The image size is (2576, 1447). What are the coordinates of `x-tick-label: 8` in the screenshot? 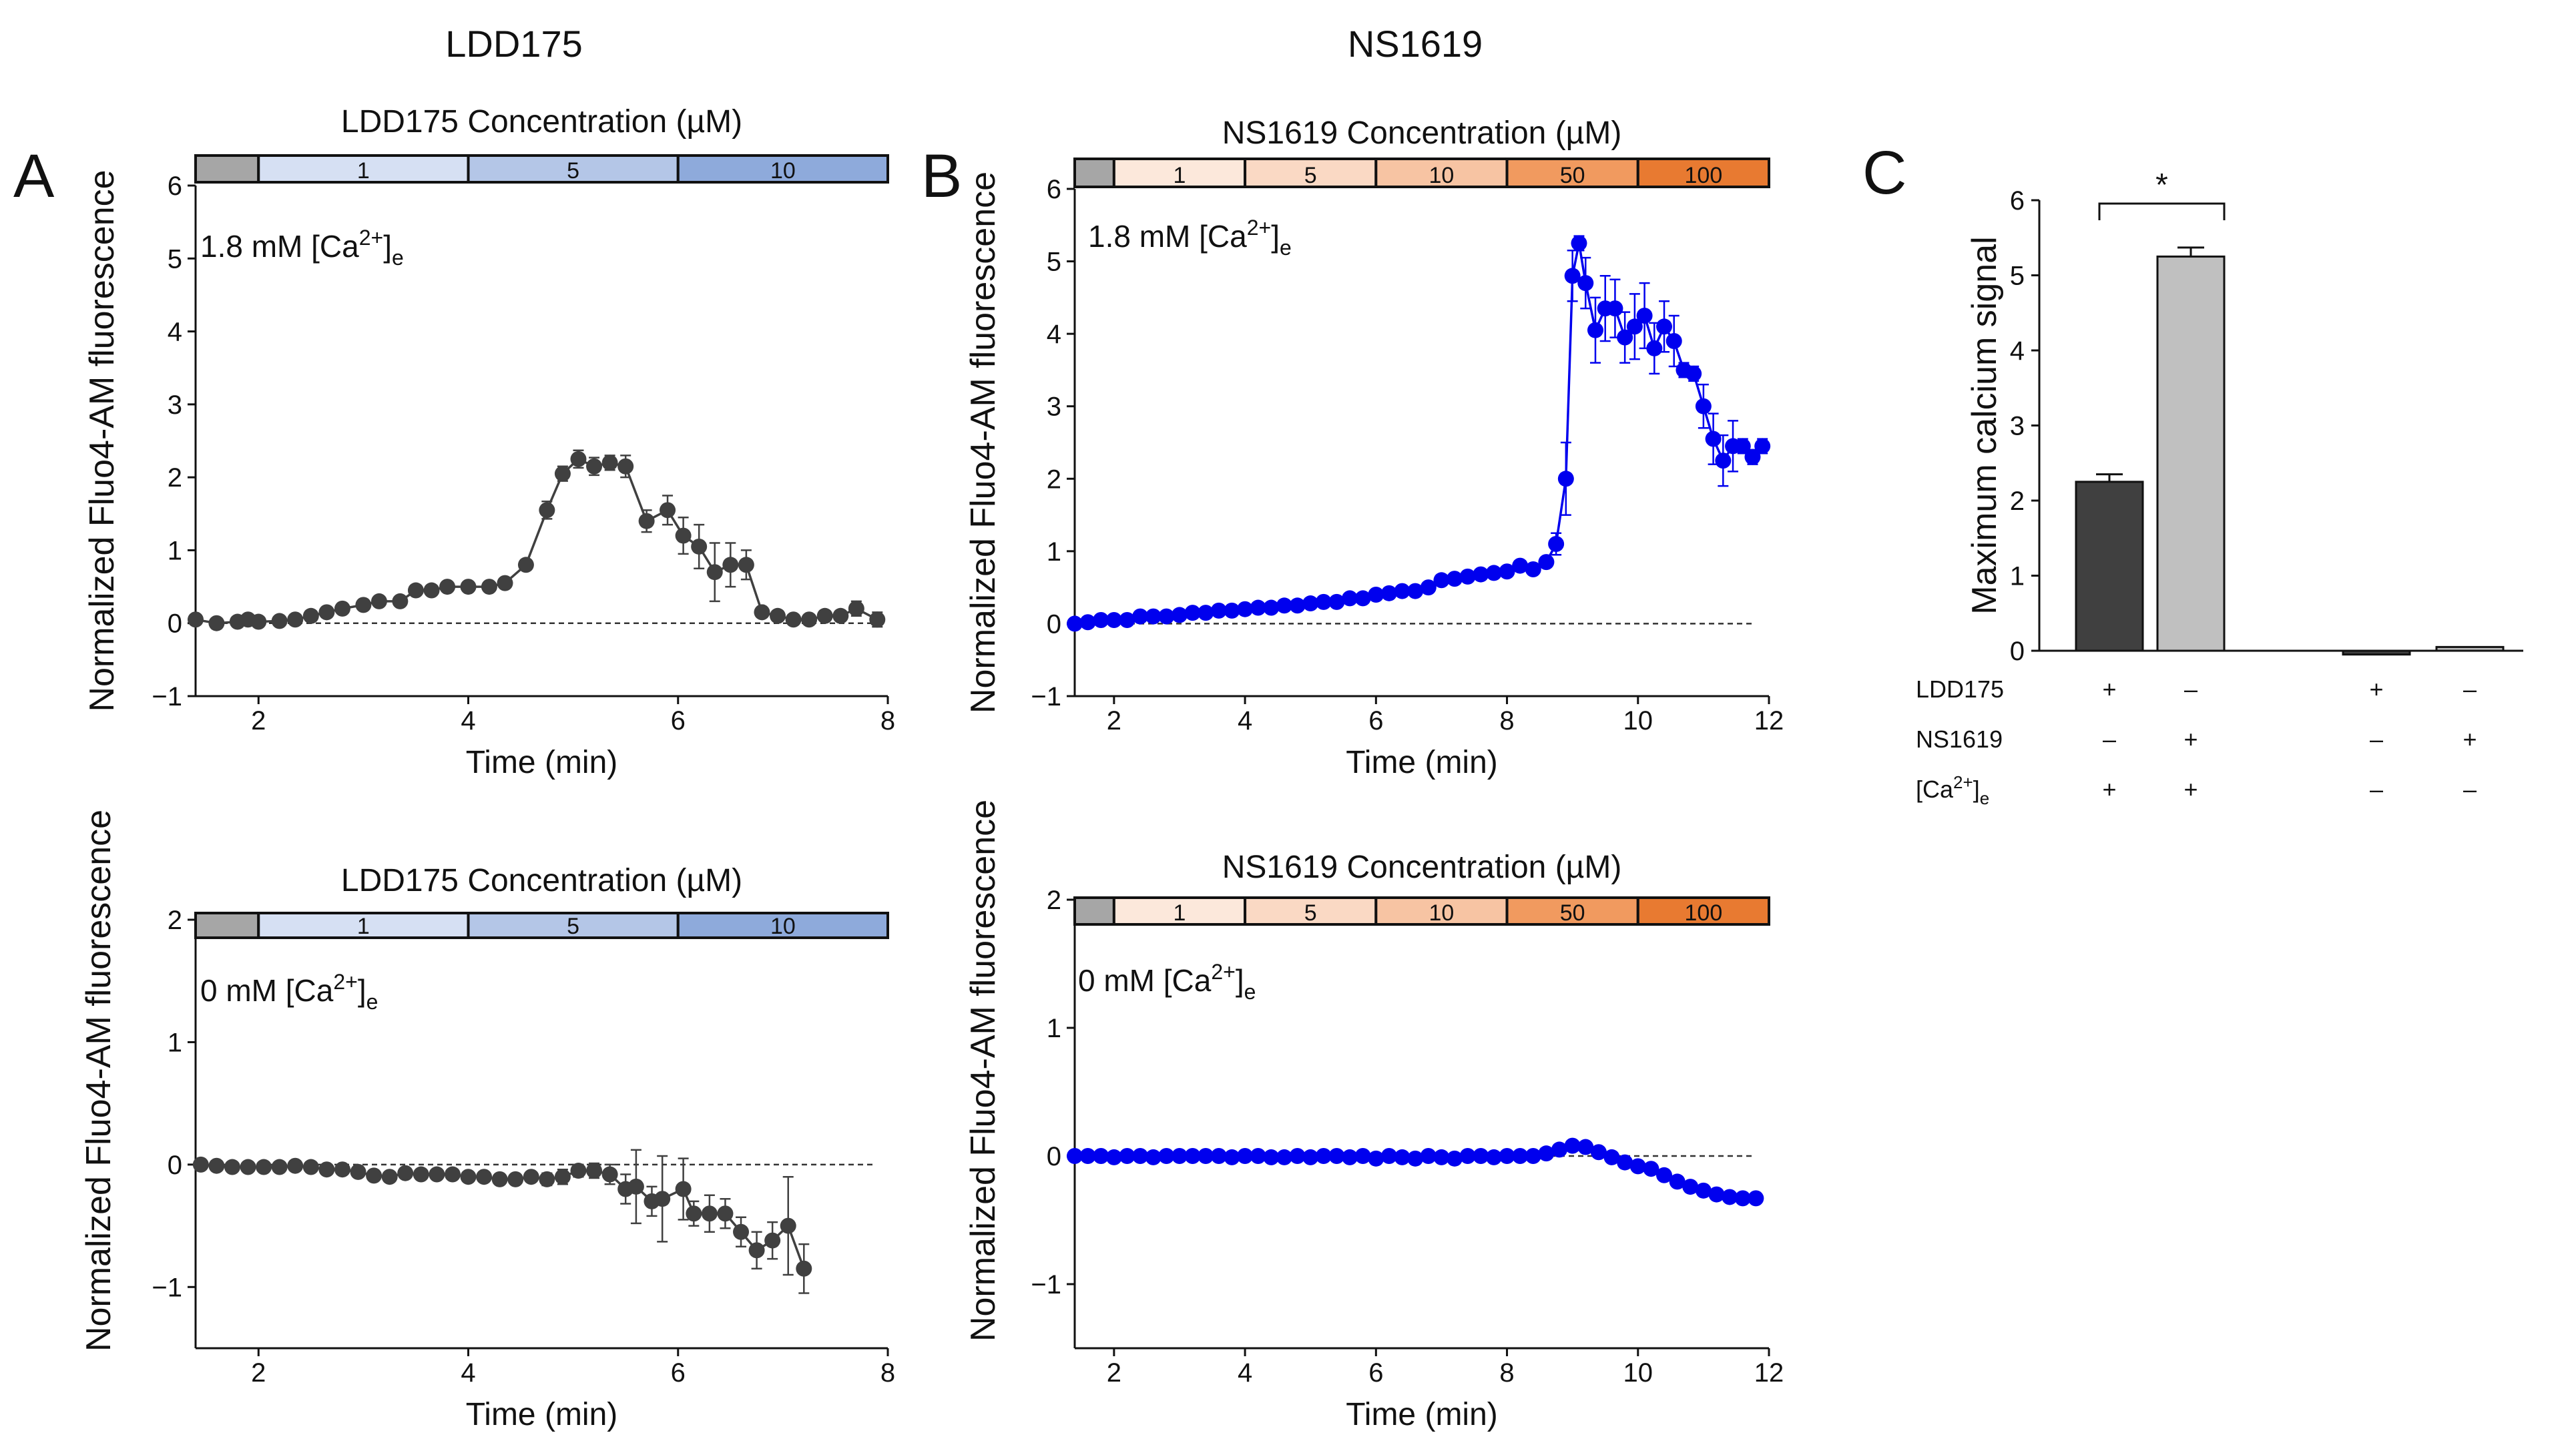 It's located at (1506, 721).